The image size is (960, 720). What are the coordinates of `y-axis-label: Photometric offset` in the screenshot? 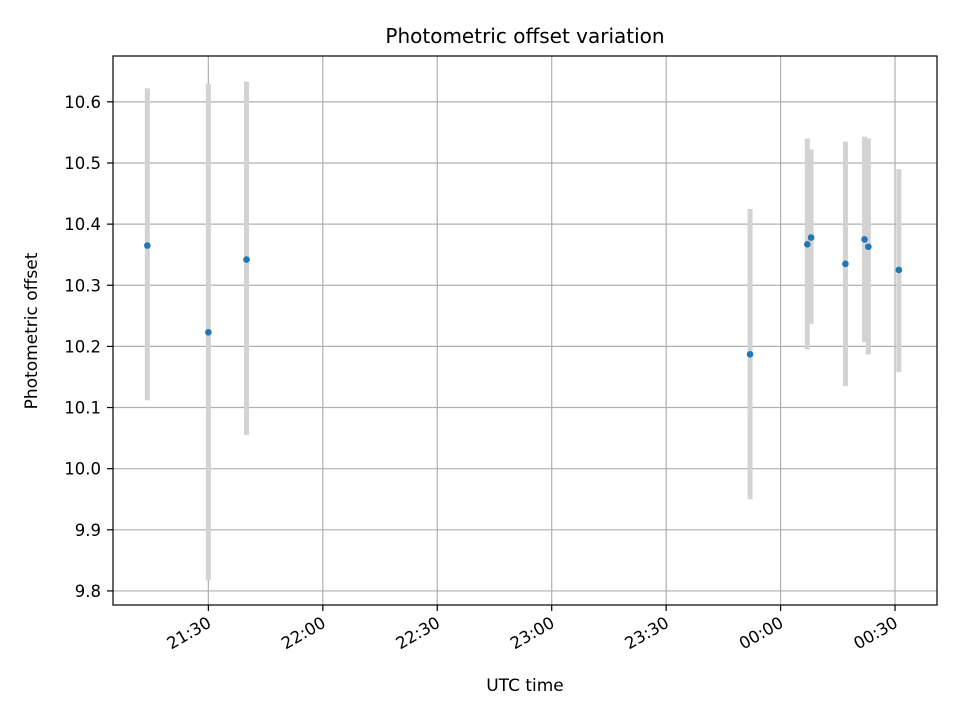 It's located at (32, 330).